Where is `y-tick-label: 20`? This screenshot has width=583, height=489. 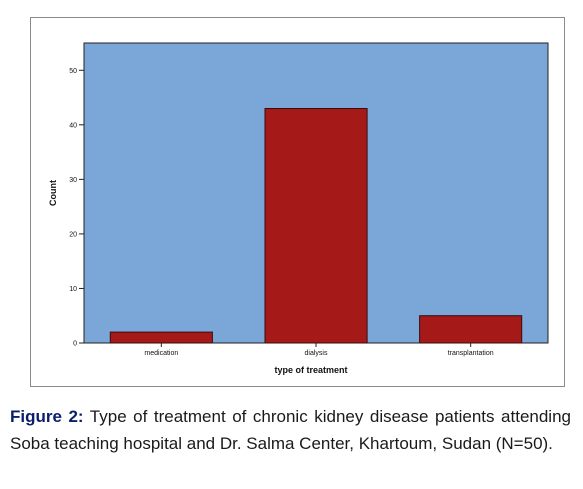 y-tick-label: 20 is located at coordinates (73, 234).